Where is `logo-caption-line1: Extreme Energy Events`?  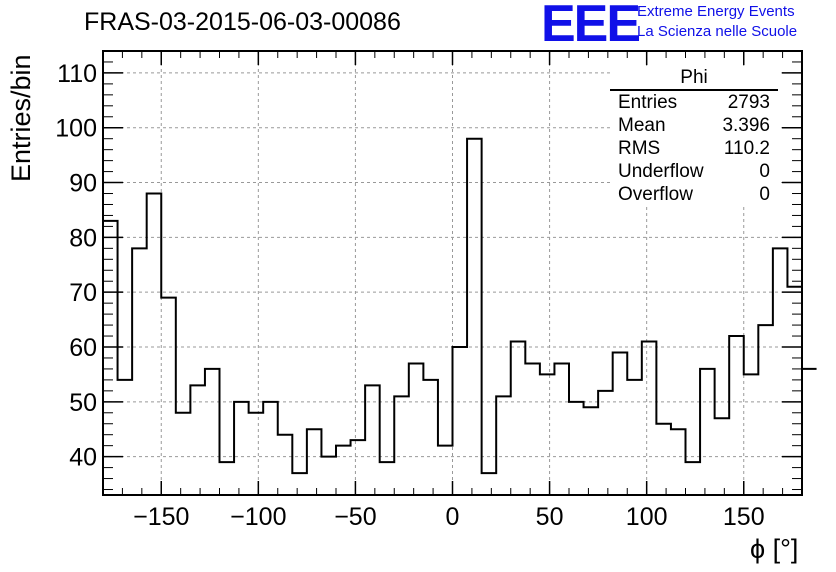 logo-caption-line1: Extreme Energy Events is located at coordinates (716, 11).